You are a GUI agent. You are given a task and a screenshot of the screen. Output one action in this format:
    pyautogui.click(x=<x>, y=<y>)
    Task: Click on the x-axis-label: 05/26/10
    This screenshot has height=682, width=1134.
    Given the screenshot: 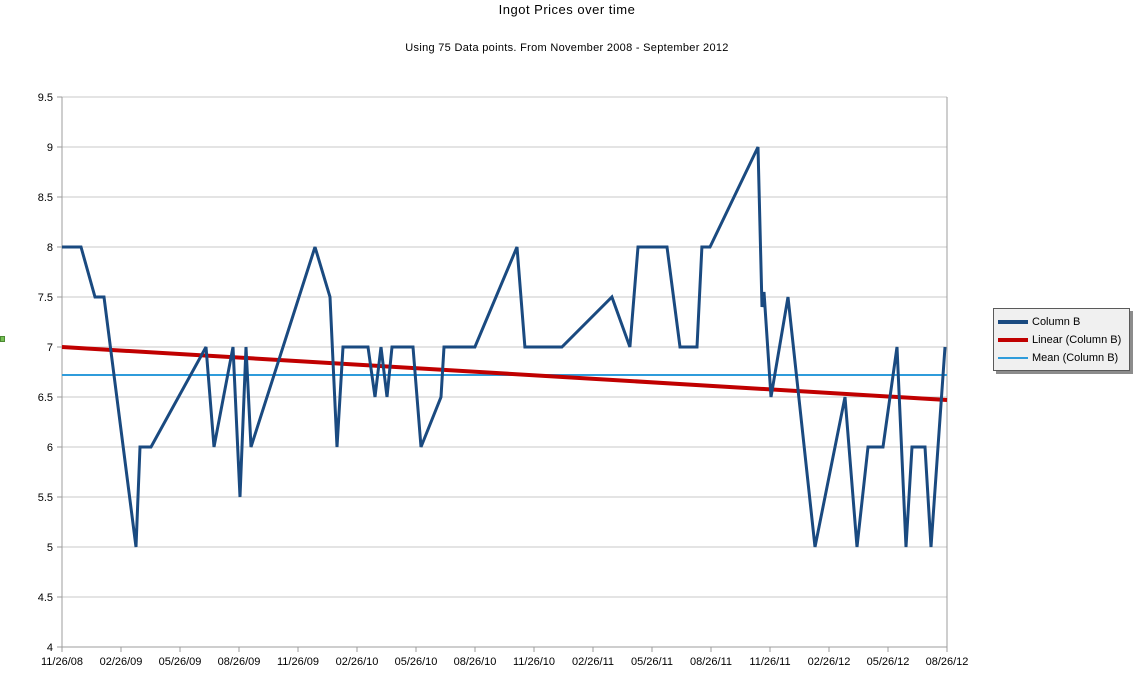 What is the action you would take?
    pyautogui.click(x=416, y=662)
    